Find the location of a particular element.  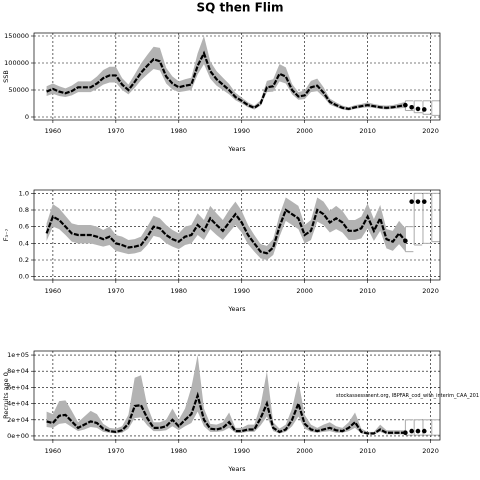

y-tick-label: 0.0 is located at coordinates (24, 277).